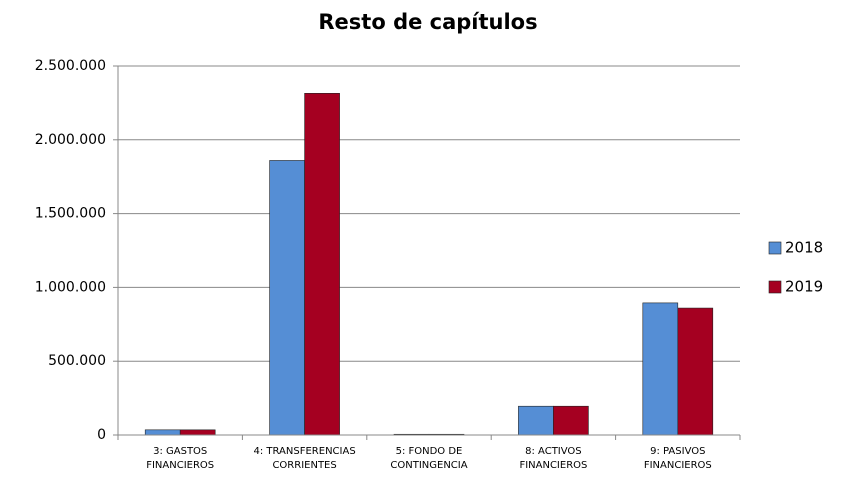 This screenshot has width=845, height=481. What do you see at coordinates (180, 458) in the screenshot?
I see `x-tick-label: 3: GASTOS FINANCIEROS` at bounding box center [180, 458].